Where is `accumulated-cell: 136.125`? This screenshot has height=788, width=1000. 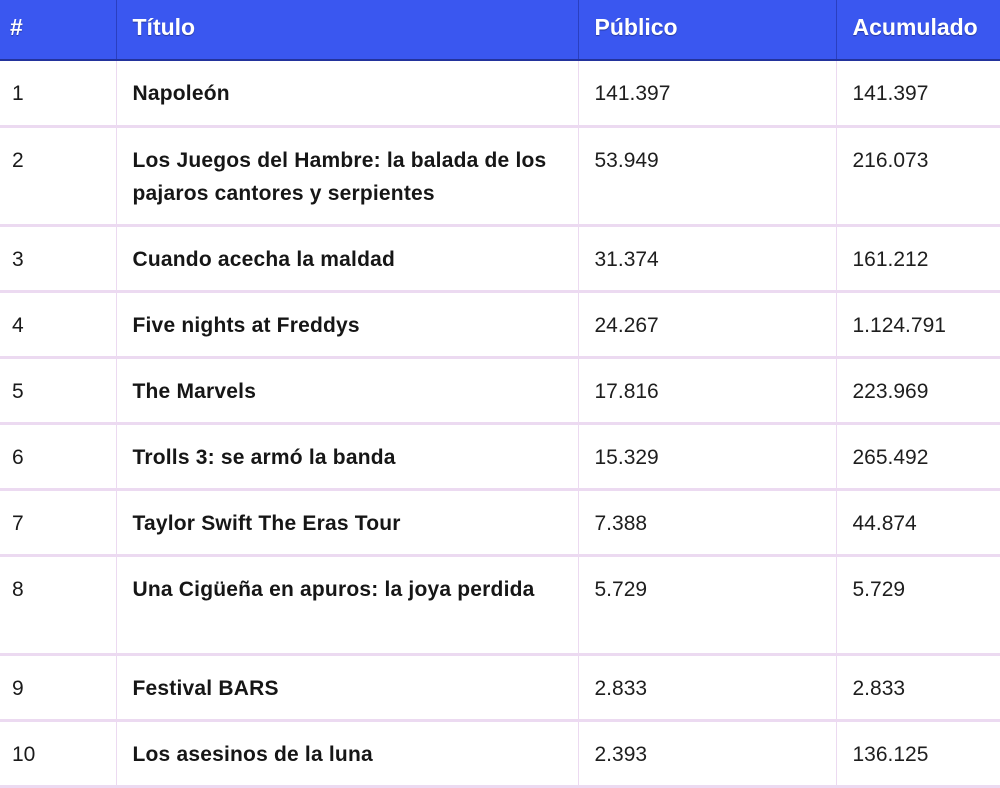
accumulated-cell: 136.125 is located at coordinates (918, 754).